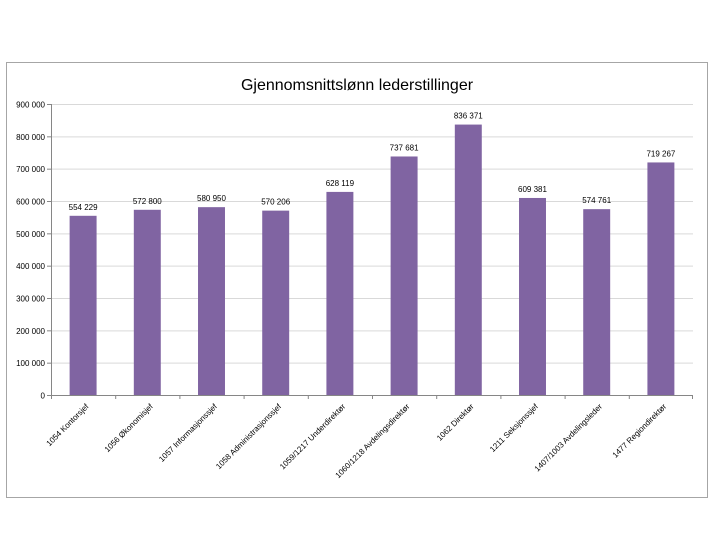  I want to click on y-tick-label: 500 000, so click(30, 234).